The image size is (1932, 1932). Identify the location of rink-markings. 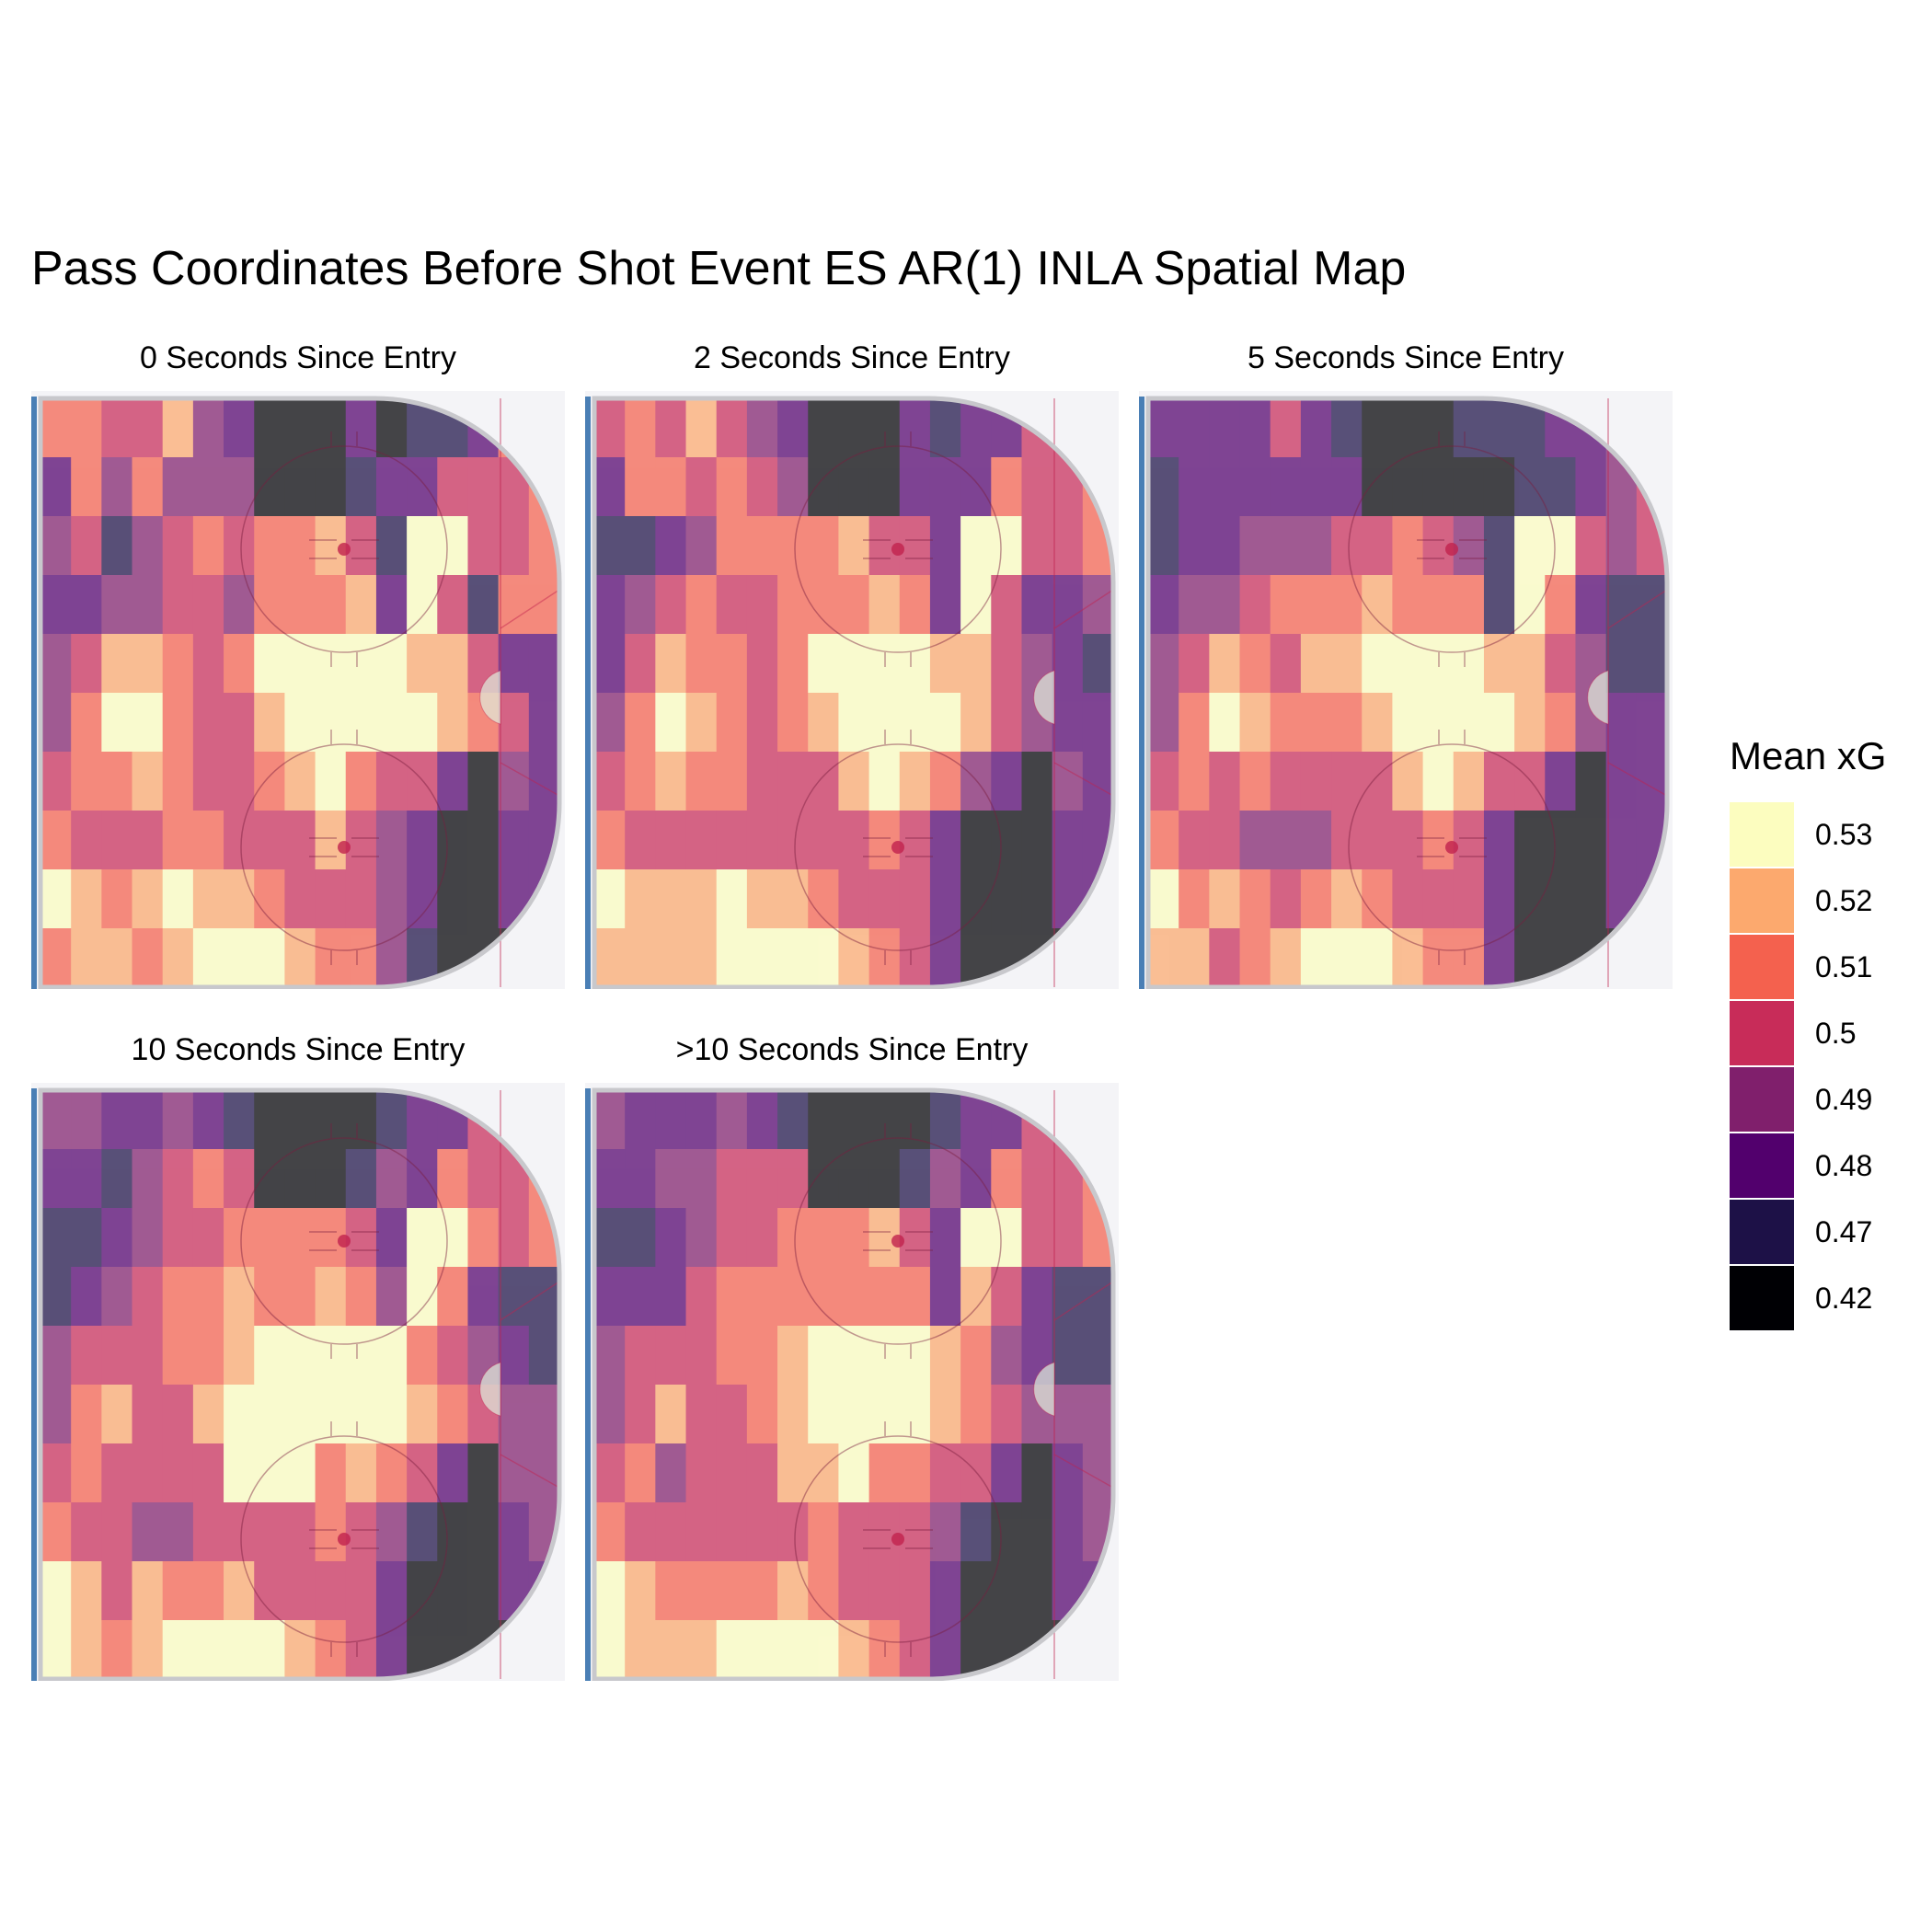
(898, 698).